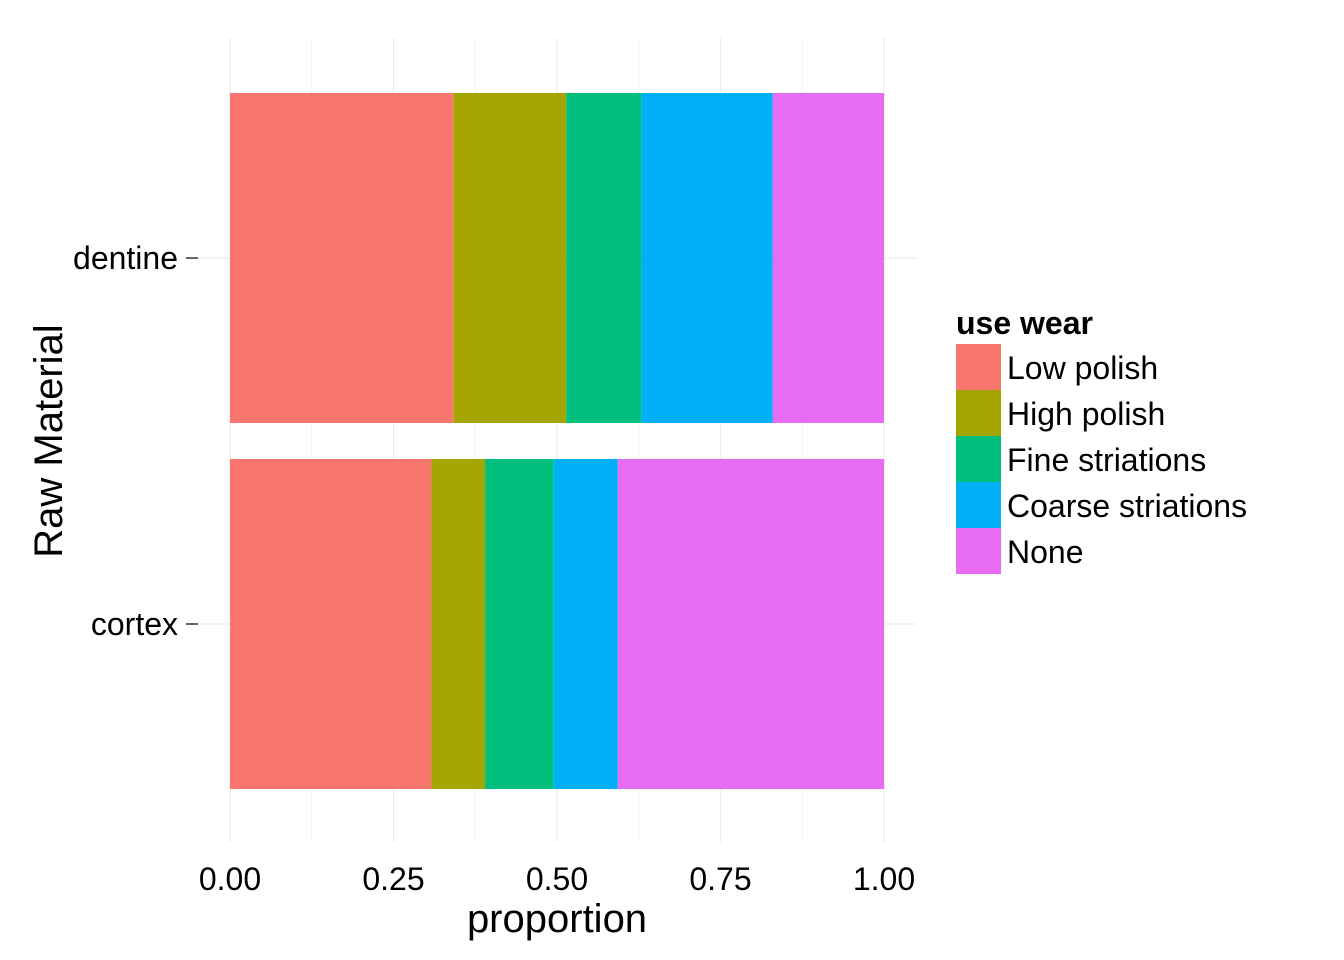 The width and height of the screenshot is (1344, 960). What do you see at coordinates (331, 624) in the screenshot?
I see `bar-cortex-low-polish` at bounding box center [331, 624].